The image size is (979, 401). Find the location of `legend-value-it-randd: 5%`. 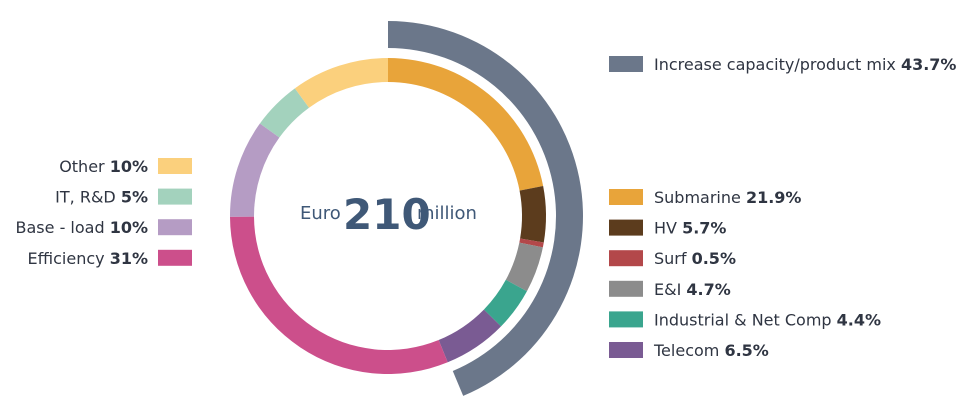

legend-value-it-randd: 5% is located at coordinates (134, 197).